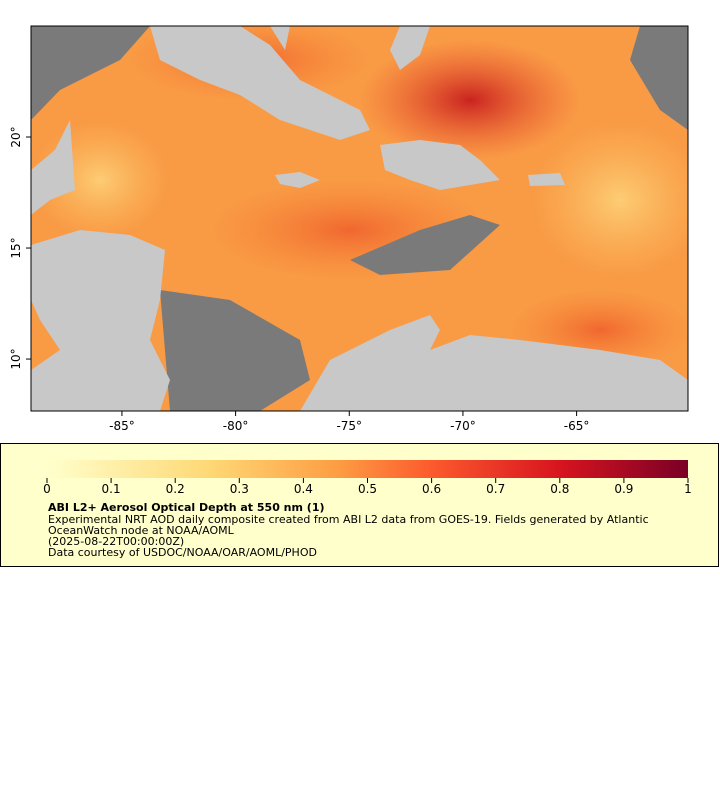  Describe the element at coordinates (688, 489) in the screenshot. I see `colorbar-tick-label: 1` at that location.